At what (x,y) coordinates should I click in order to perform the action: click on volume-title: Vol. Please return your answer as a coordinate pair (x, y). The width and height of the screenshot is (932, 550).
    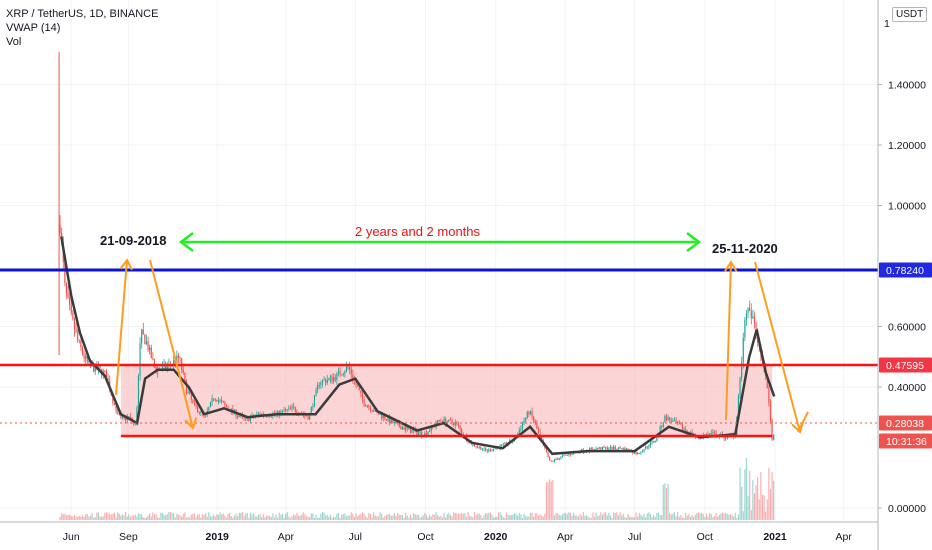
    Looking at the image, I should click on (14, 42).